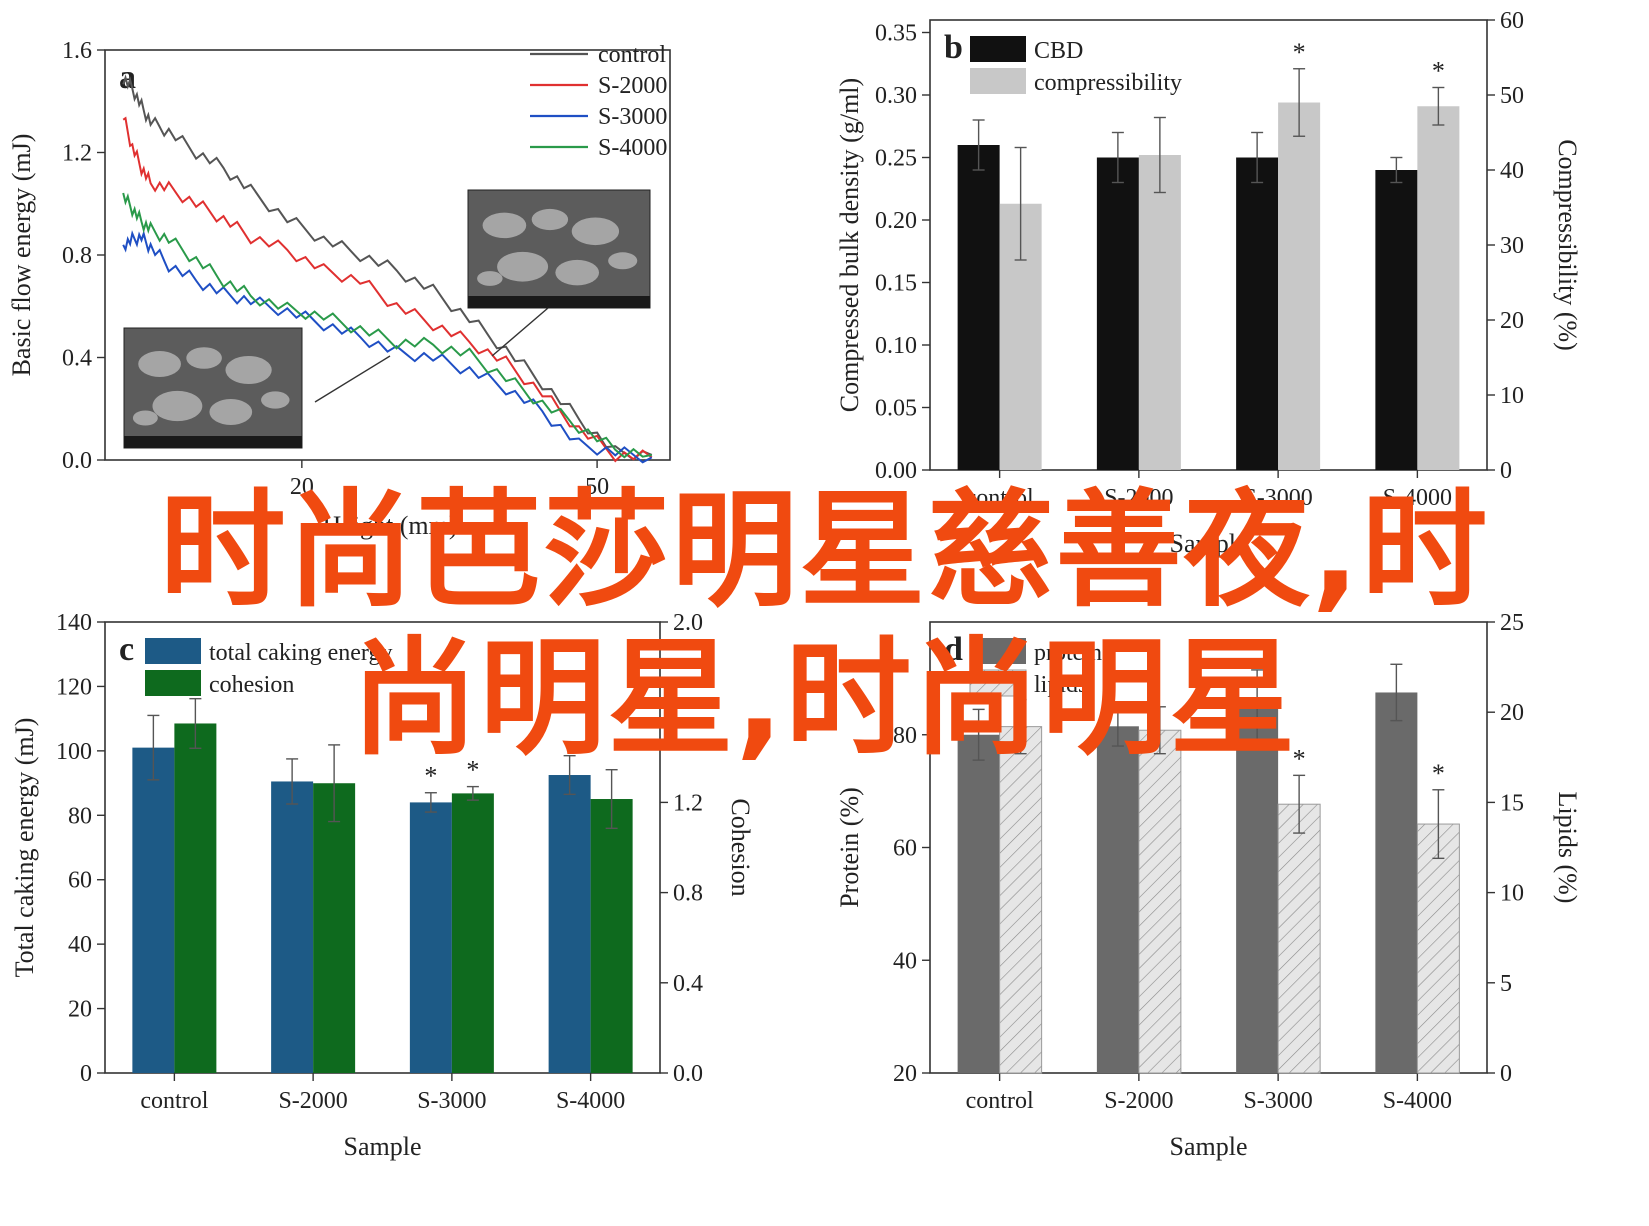  I want to click on y-tick-label: 0.10, so click(896, 346).